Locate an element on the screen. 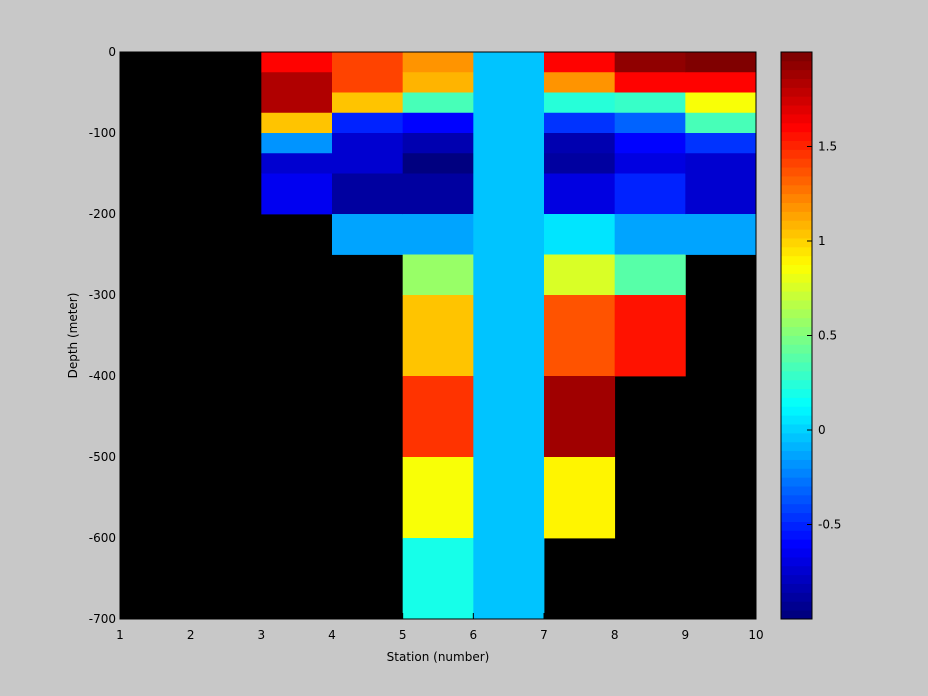 Image resolution: width=928 pixels, height=696 pixels. x-tick-label: 10 is located at coordinates (755, 635).